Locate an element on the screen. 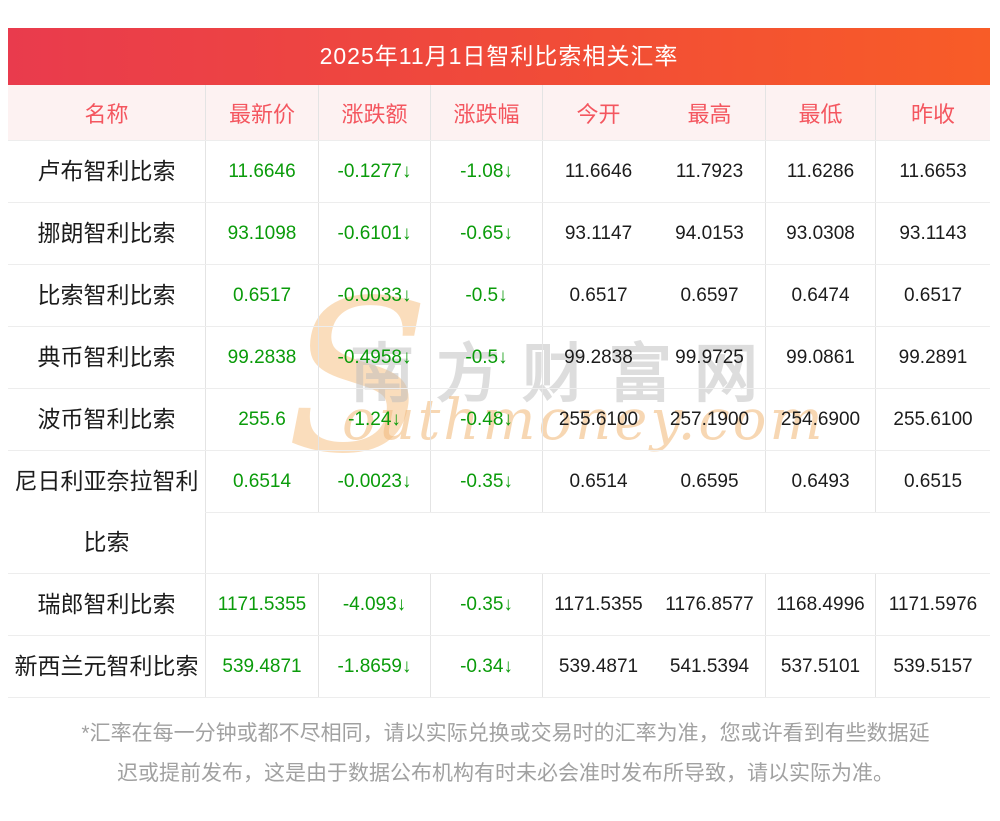 The width and height of the screenshot is (1000, 821). change-amount: -1.8659↓ is located at coordinates (374, 666).